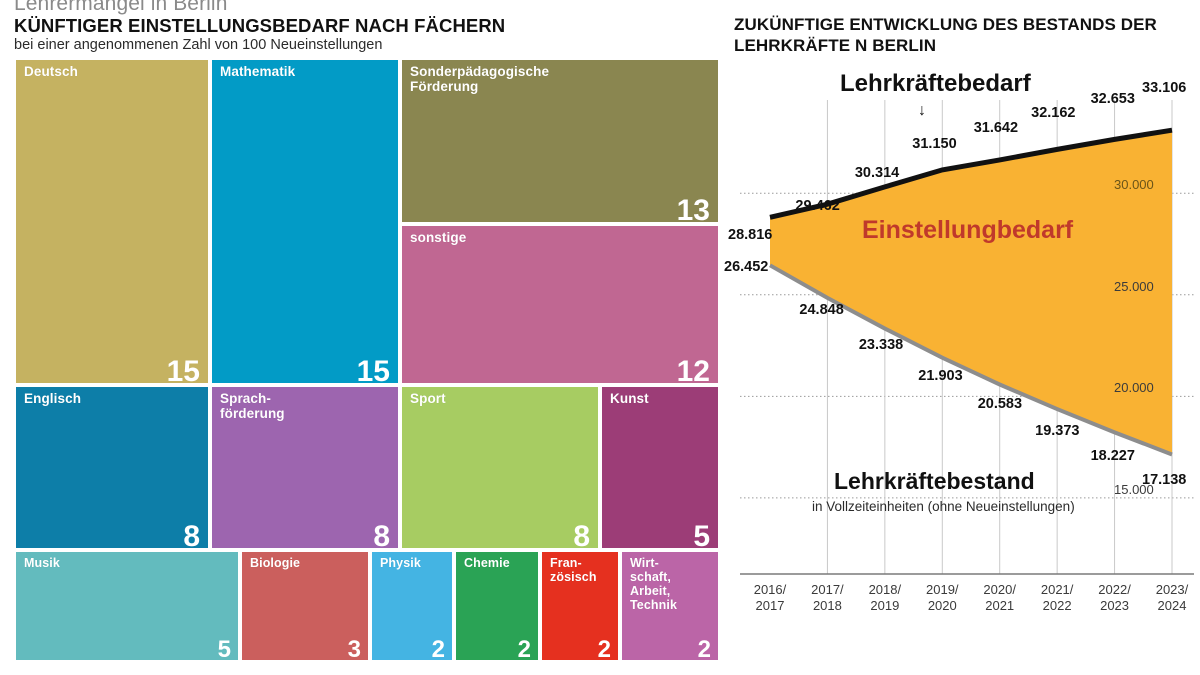  Describe the element at coordinates (942, 589) in the screenshot. I see `x-tick-label-top: 2019/` at that location.